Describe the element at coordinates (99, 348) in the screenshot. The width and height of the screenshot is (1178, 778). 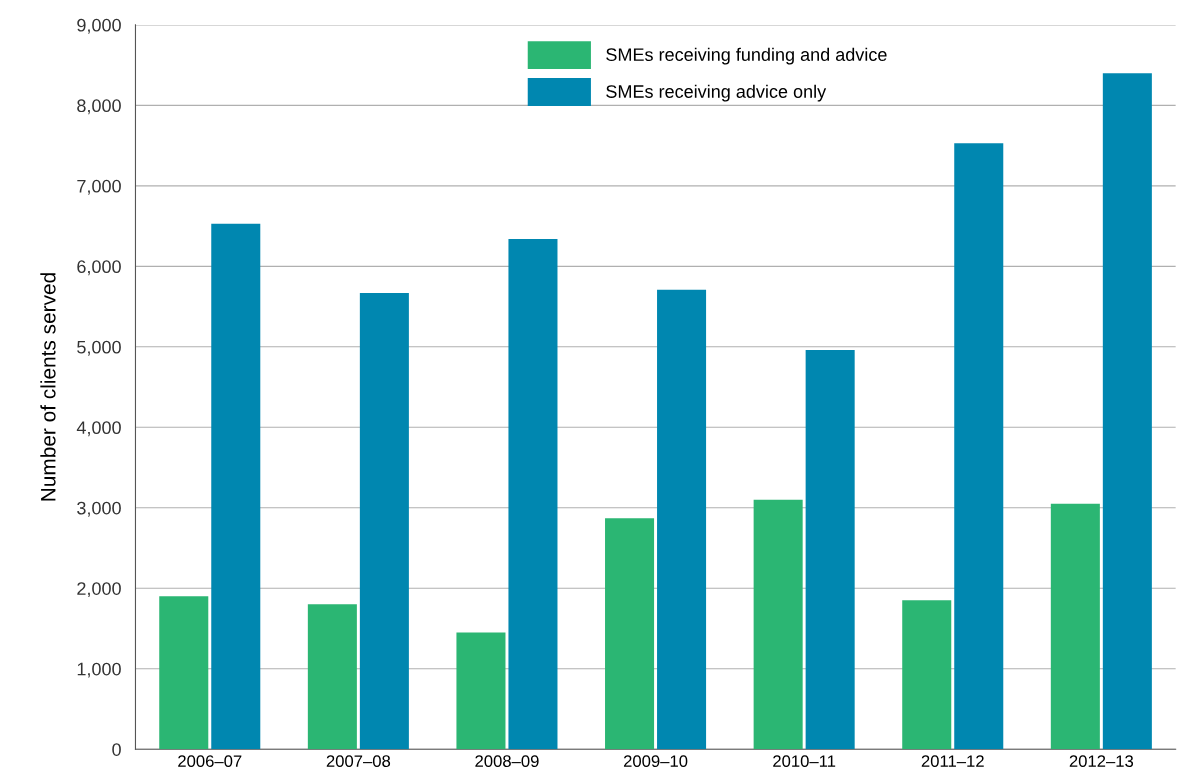
I see `y-tick-label: 5,000` at that location.